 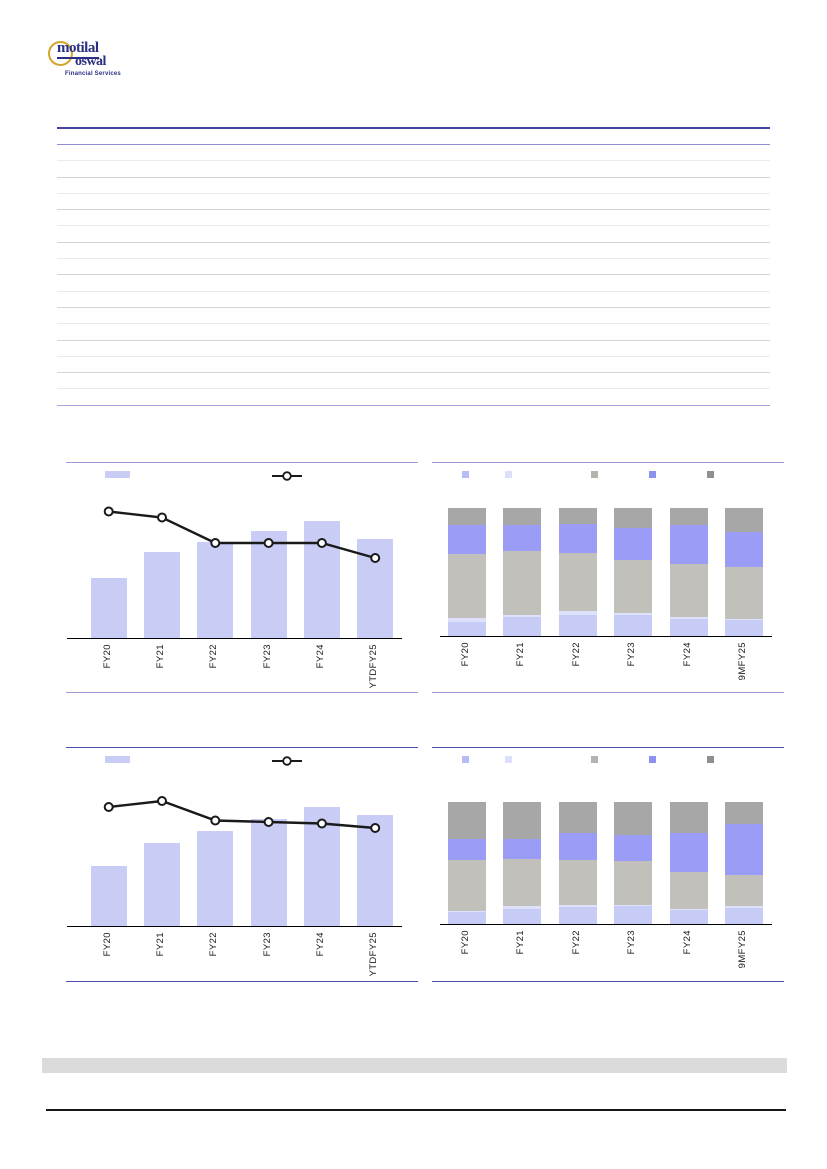 What do you see at coordinates (267, 656) in the screenshot?
I see `x-axis-label: FY23` at bounding box center [267, 656].